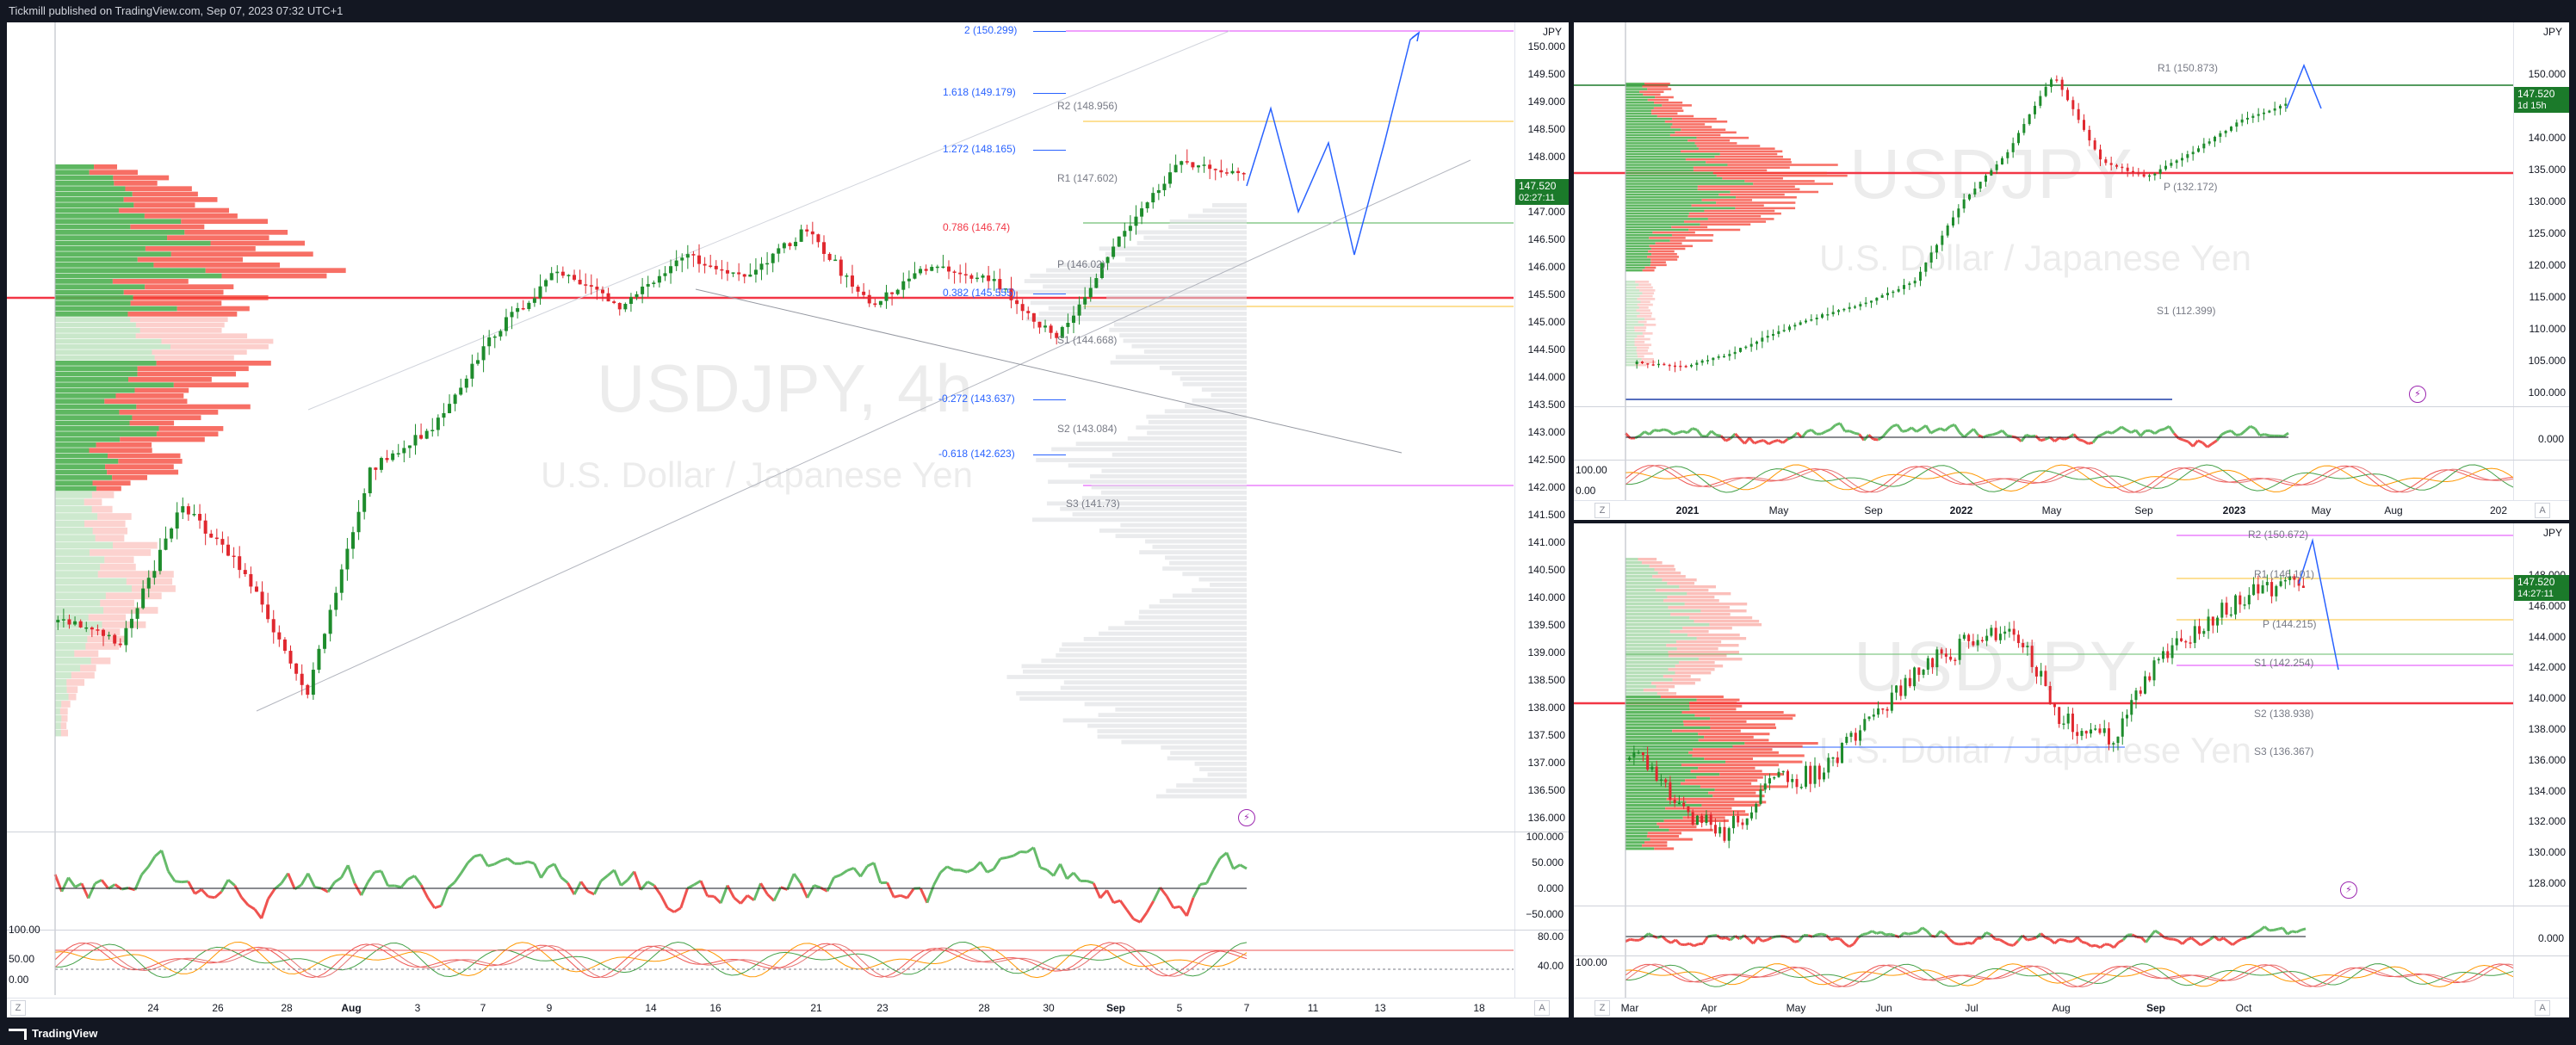  I want to click on time-axis: Z A Mar Apr May Jun Jul Aug Sep Oct, so click(2072, 1007).